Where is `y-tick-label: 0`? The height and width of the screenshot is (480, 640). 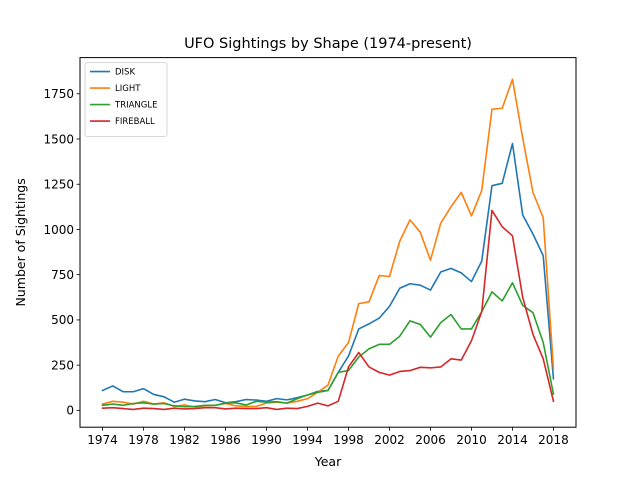
y-tick-label: 0 is located at coordinates (70, 411).